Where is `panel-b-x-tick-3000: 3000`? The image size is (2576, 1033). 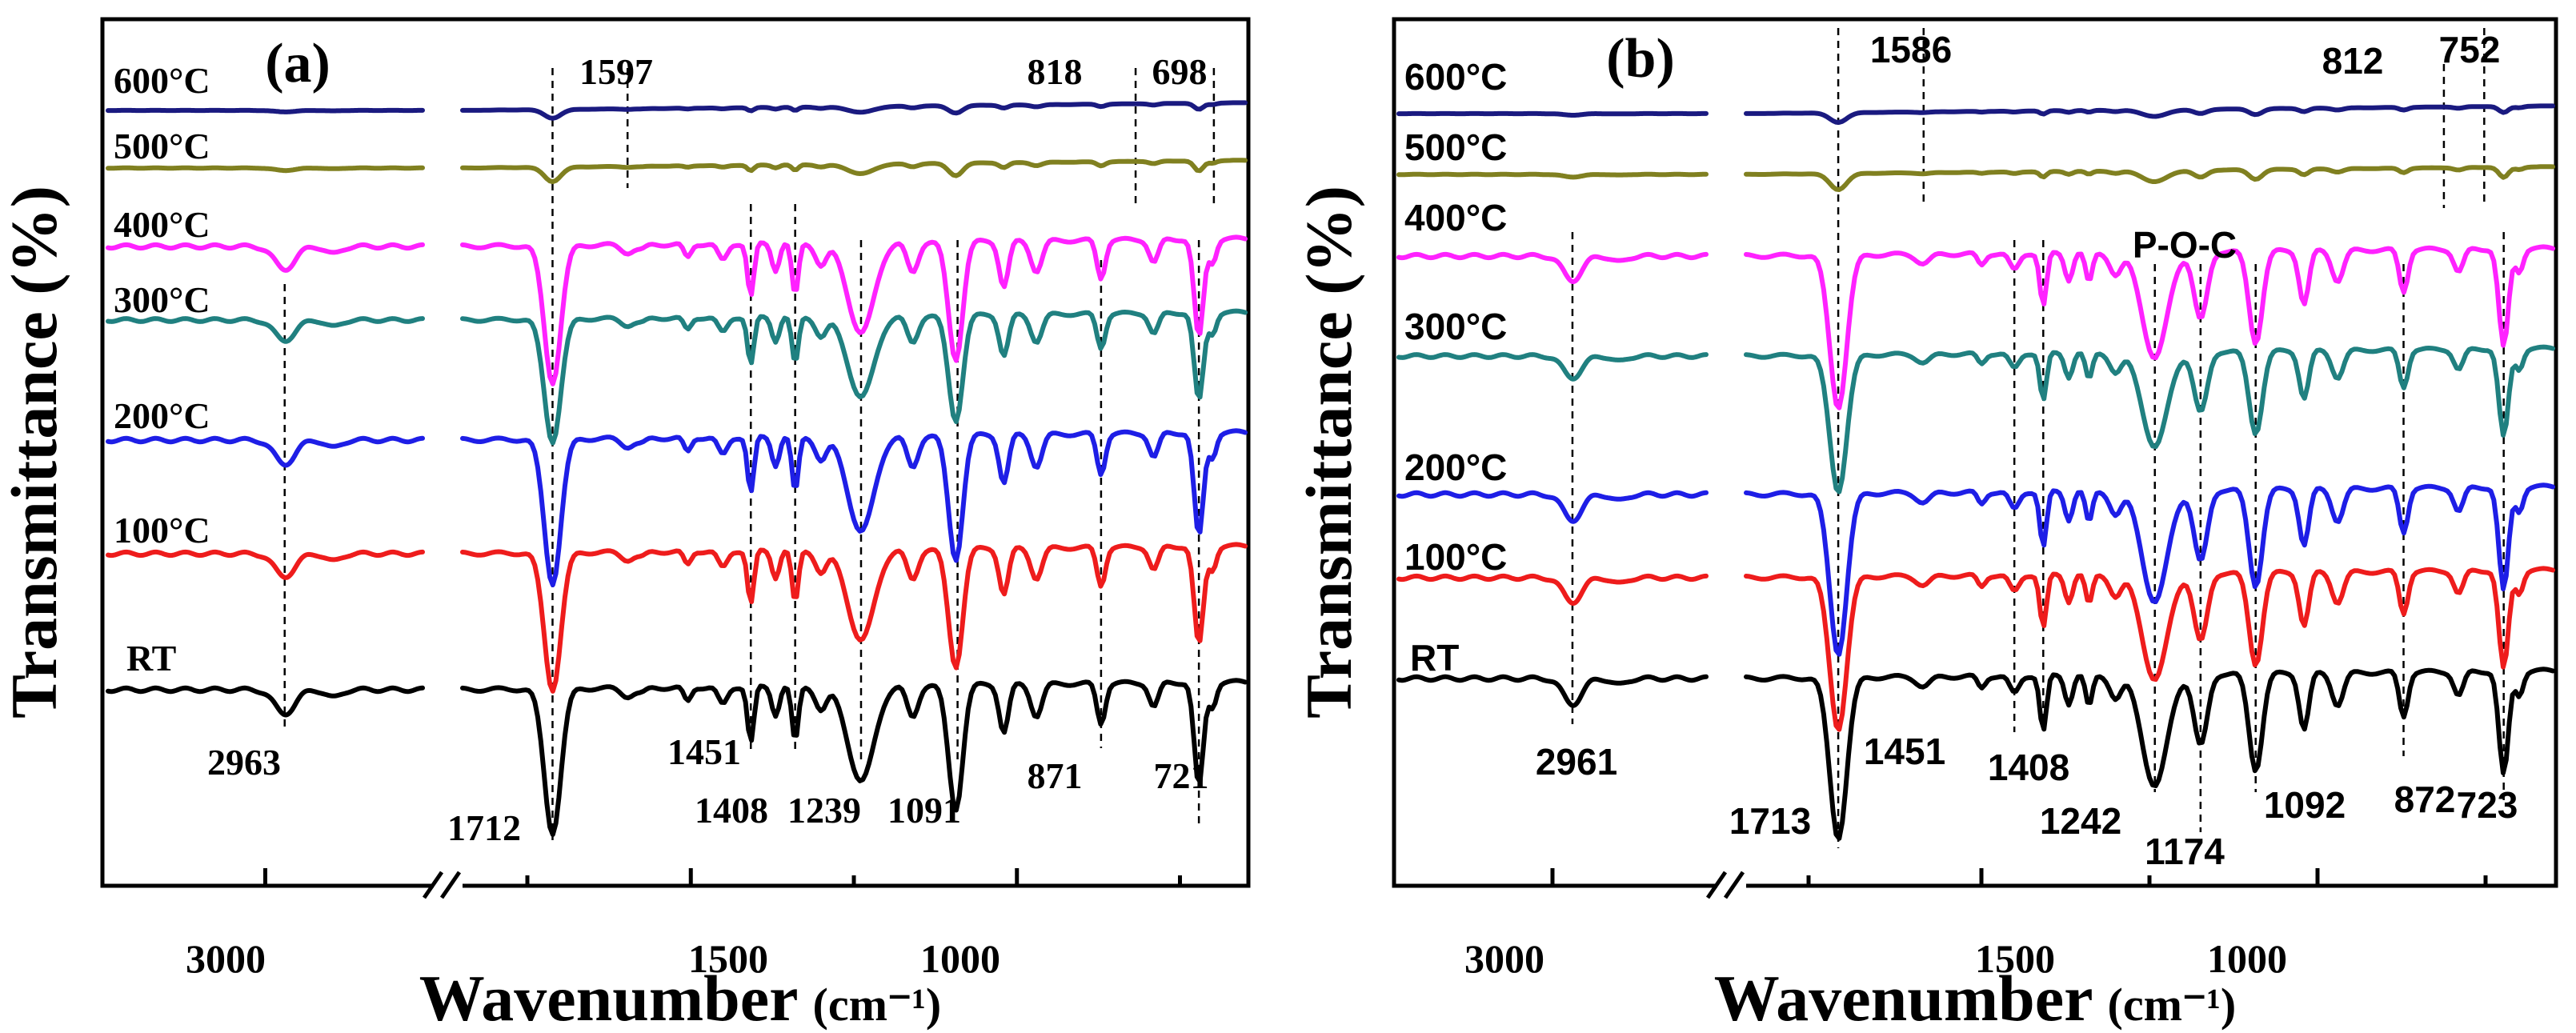
panel-b-x-tick-3000: 3000 is located at coordinates (1504, 959).